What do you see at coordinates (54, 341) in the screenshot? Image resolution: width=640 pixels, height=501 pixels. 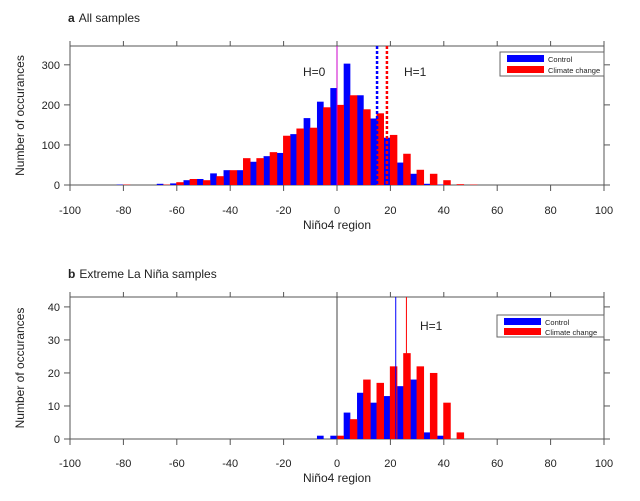 I see `y-tick-label: 30` at bounding box center [54, 341].